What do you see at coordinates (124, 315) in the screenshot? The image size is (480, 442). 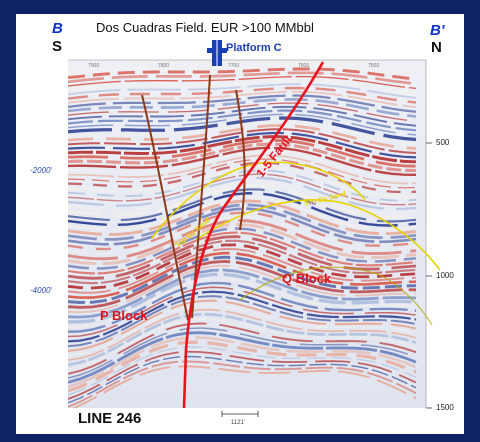 I see `p-block-label: P Block` at bounding box center [124, 315].